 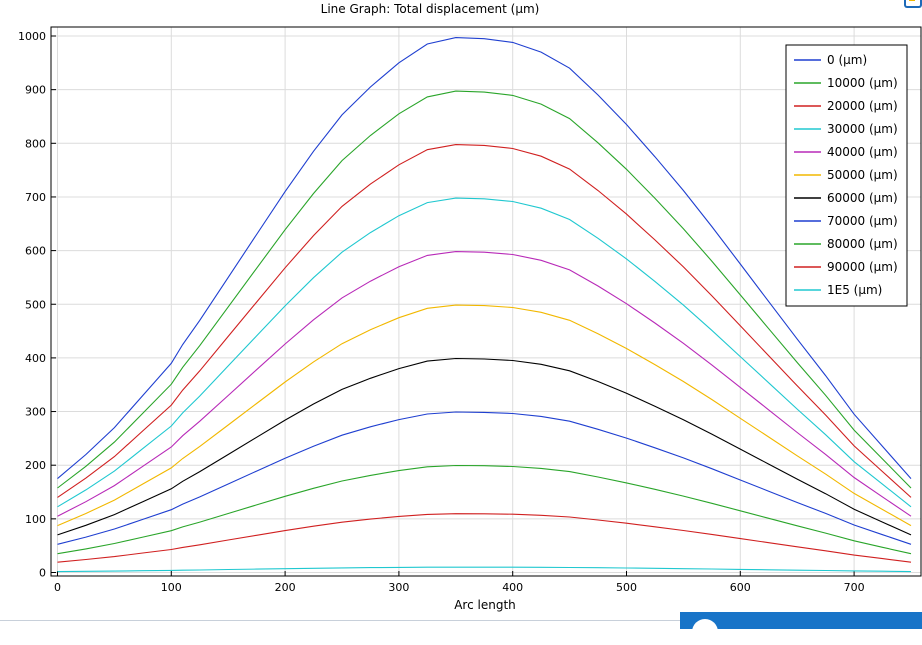 What do you see at coordinates (862, 267) in the screenshot?
I see `legend-label: 90000 (μm)` at bounding box center [862, 267].